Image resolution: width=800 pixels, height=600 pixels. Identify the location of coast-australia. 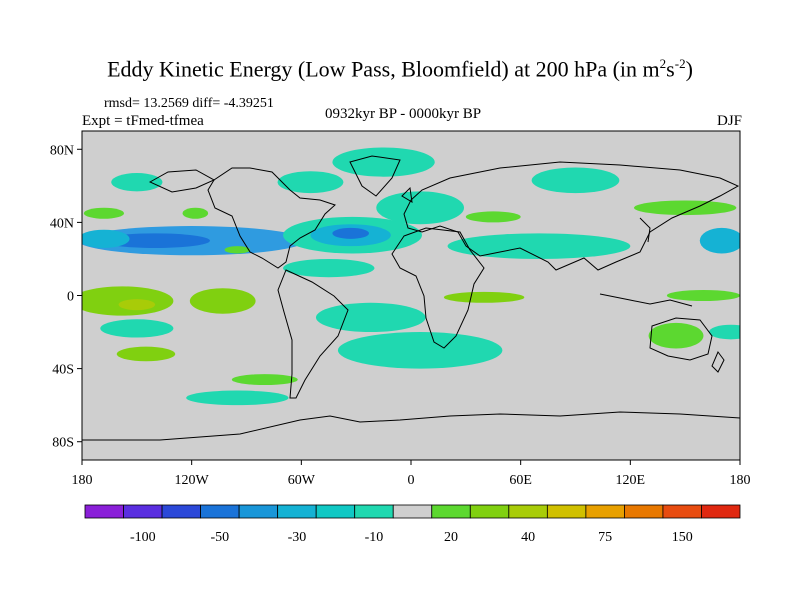
(681, 339).